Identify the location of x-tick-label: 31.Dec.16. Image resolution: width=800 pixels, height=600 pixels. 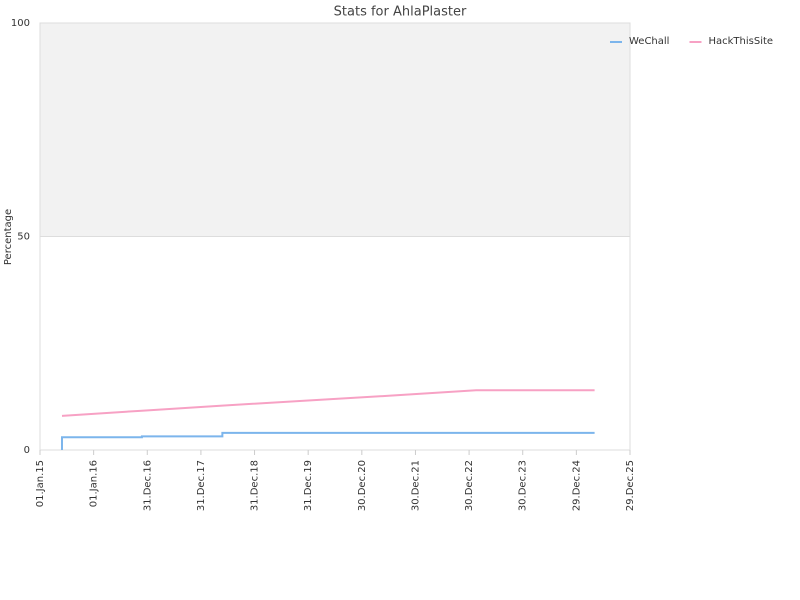
(147, 485).